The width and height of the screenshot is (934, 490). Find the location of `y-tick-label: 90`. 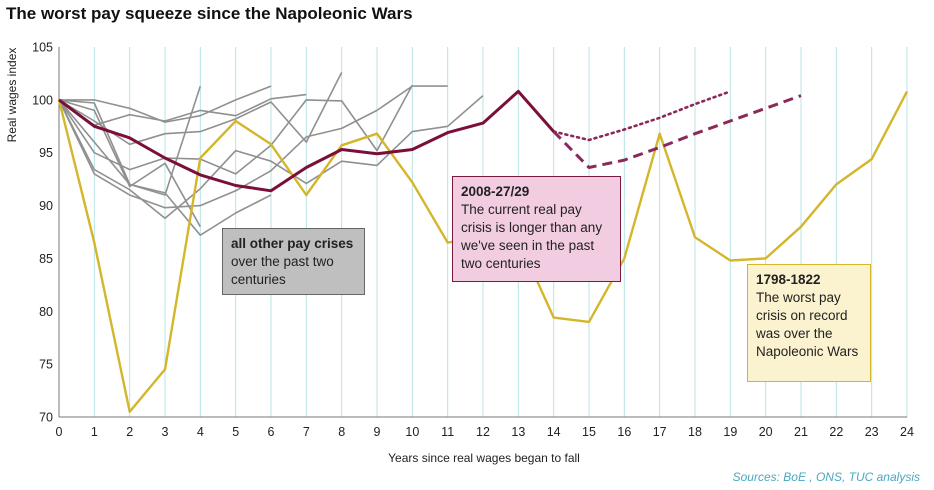

y-tick-label: 90 is located at coordinates (46, 206).